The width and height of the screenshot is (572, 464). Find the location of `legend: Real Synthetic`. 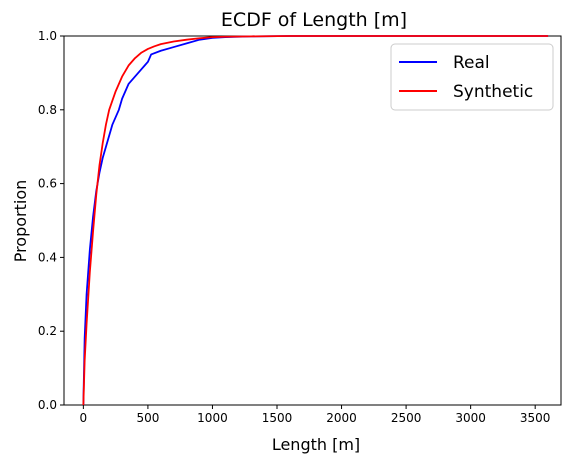

legend: Real Synthetic is located at coordinates (472, 77).